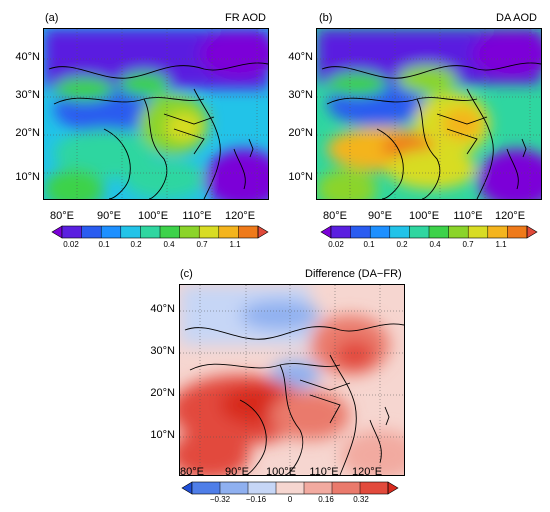 Image resolution: width=550 pixels, height=512 pixels. Describe the element at coordinates (220, 499) in the screenshot. I see `colorbar-tick-label: −0.32` at that location.